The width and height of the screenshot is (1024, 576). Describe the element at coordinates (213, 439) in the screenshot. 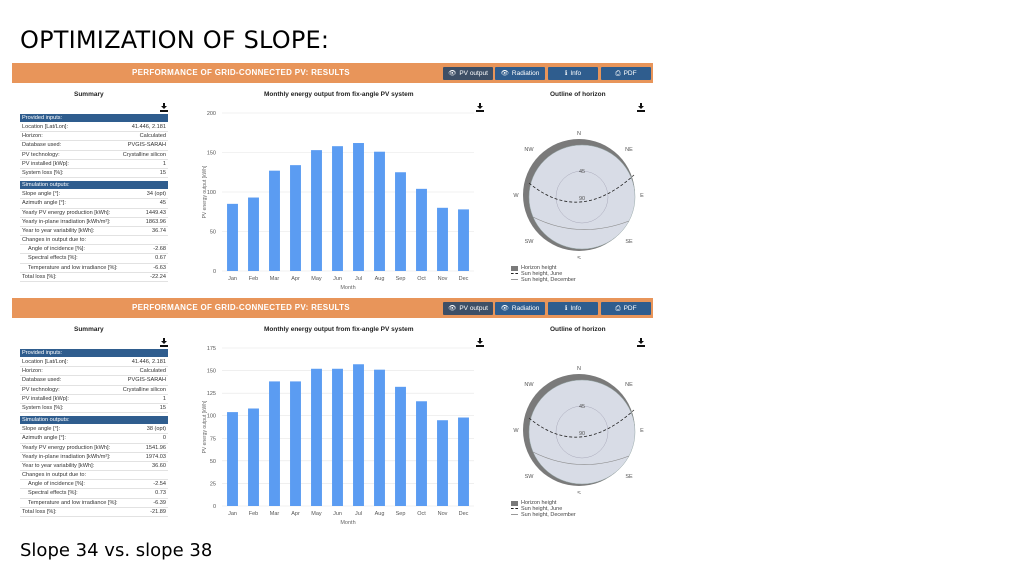

I see `y-tick-label: 75` at that location.